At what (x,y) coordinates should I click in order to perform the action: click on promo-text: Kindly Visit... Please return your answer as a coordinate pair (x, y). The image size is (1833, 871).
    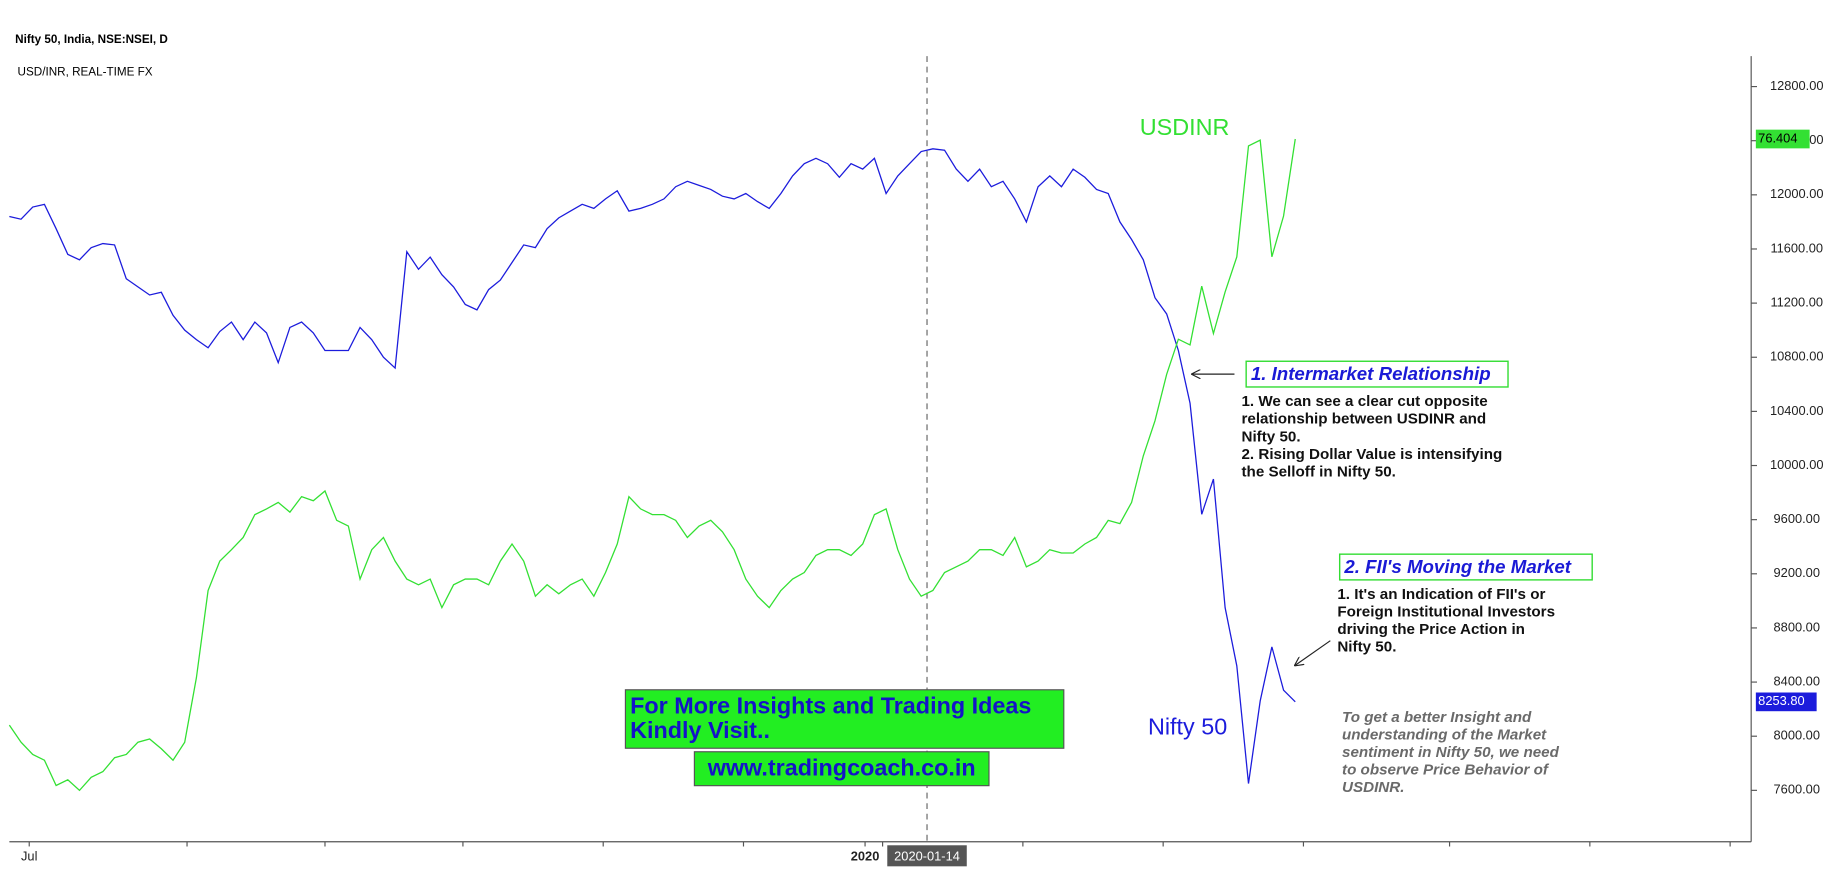
    Looking at the image, I should click on (700, 730).